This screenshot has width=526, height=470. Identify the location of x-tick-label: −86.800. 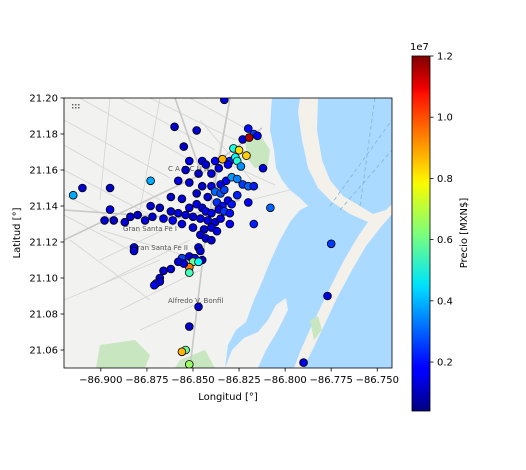
(284, 380).